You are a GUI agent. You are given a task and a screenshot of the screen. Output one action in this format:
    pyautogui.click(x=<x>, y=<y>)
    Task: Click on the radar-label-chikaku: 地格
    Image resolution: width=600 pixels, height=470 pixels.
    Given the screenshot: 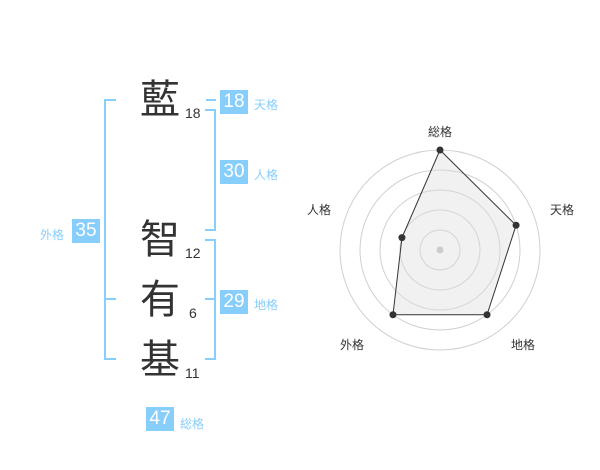 What is the action you would take?
    pyautogui.click(x=523, y=345)
    